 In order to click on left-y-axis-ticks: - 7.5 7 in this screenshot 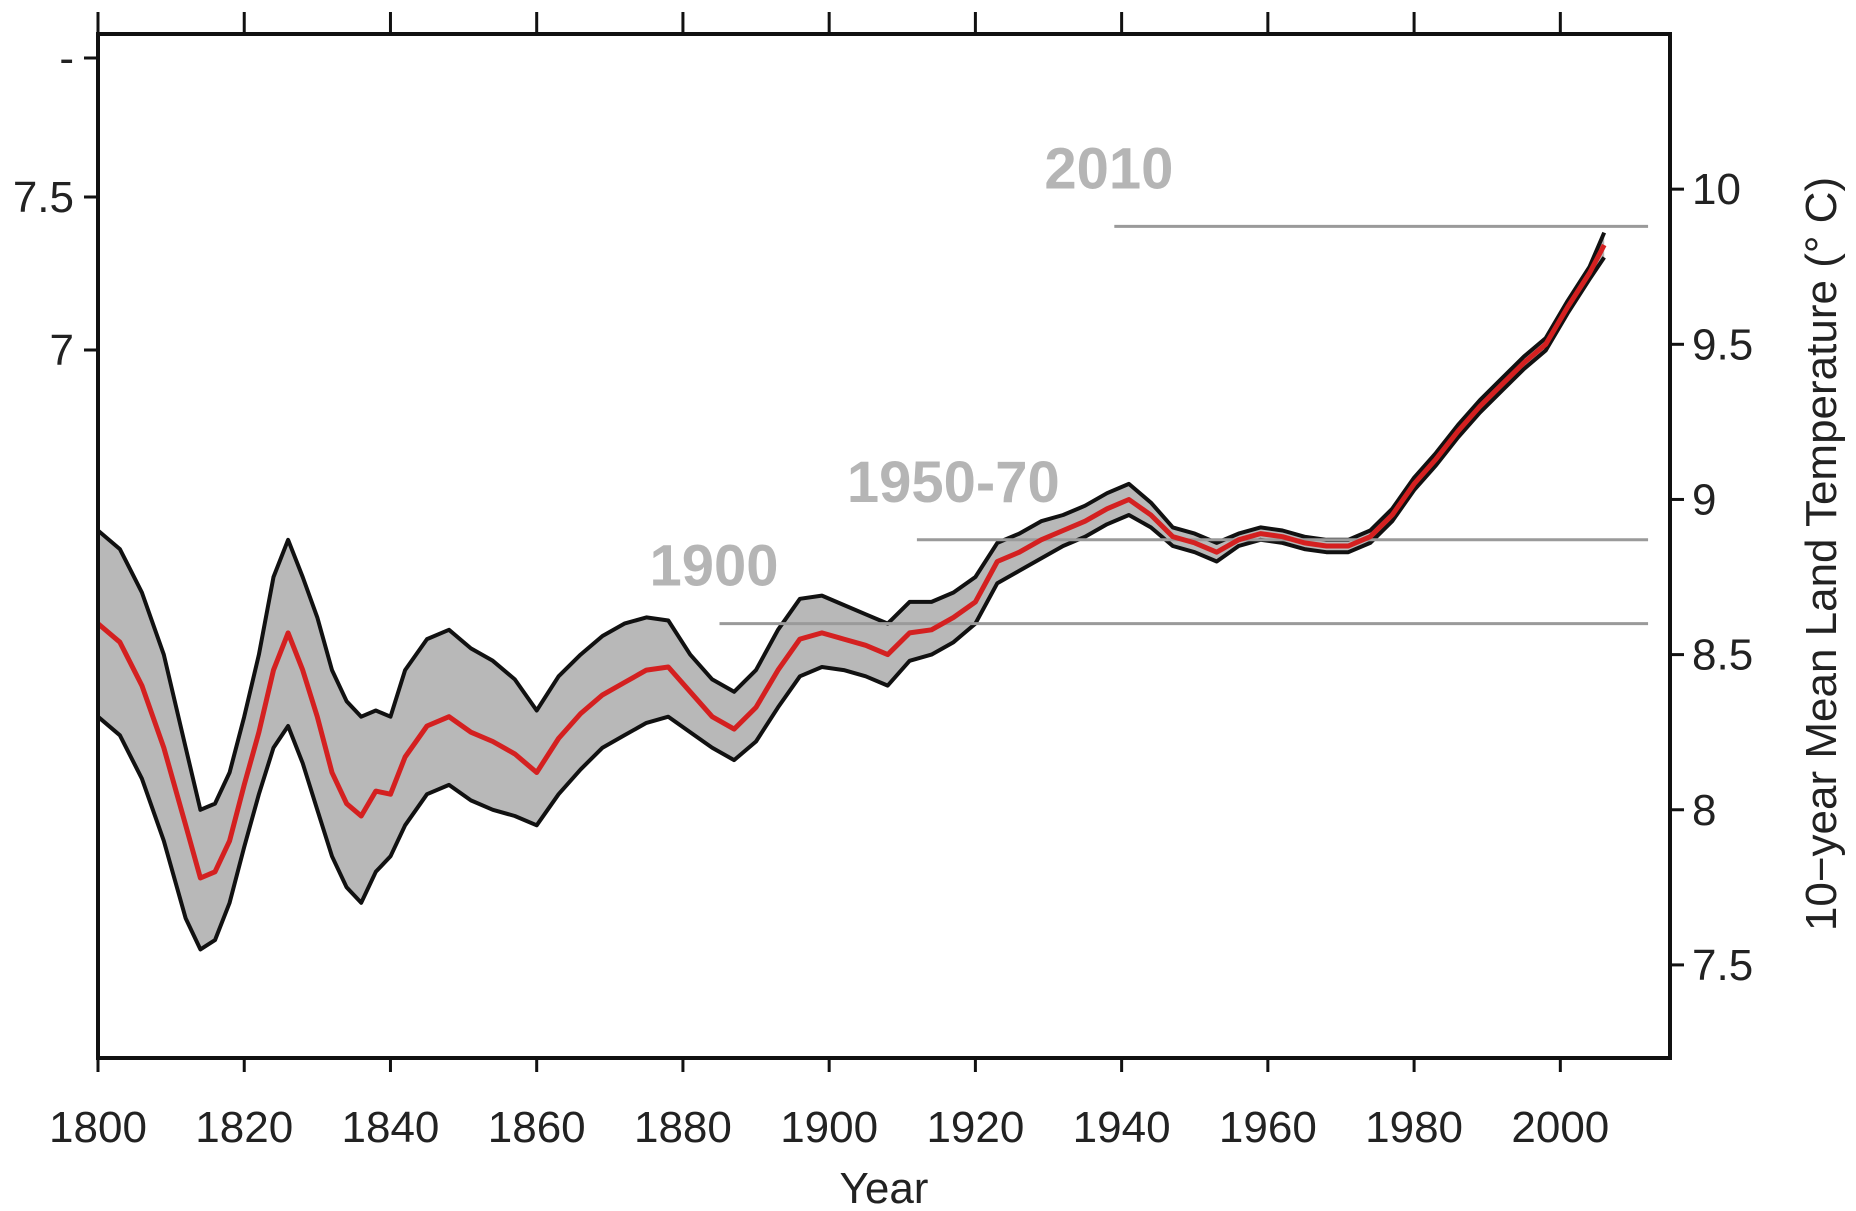, I will do `click(55, 204)`.